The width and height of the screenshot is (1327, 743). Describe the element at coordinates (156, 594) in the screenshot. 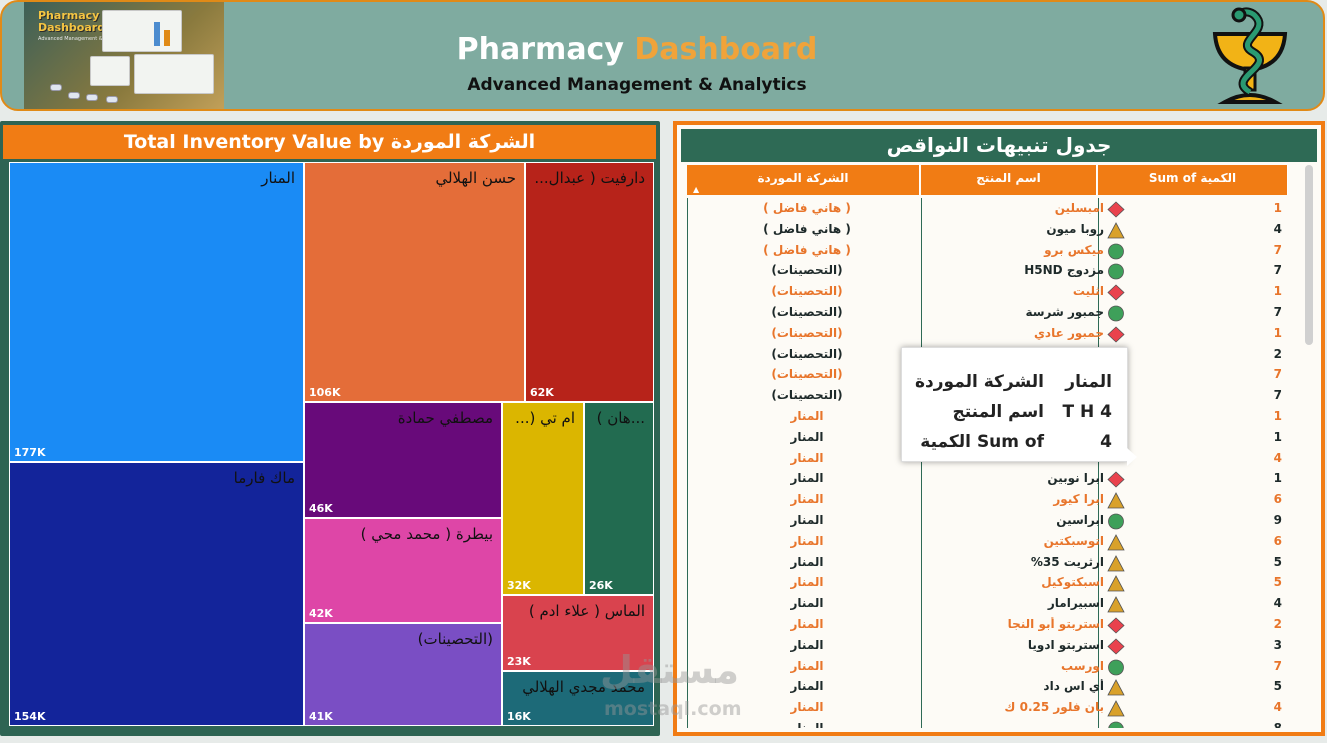

I see `treemap-tile: ماك فارما 154K` at that location.